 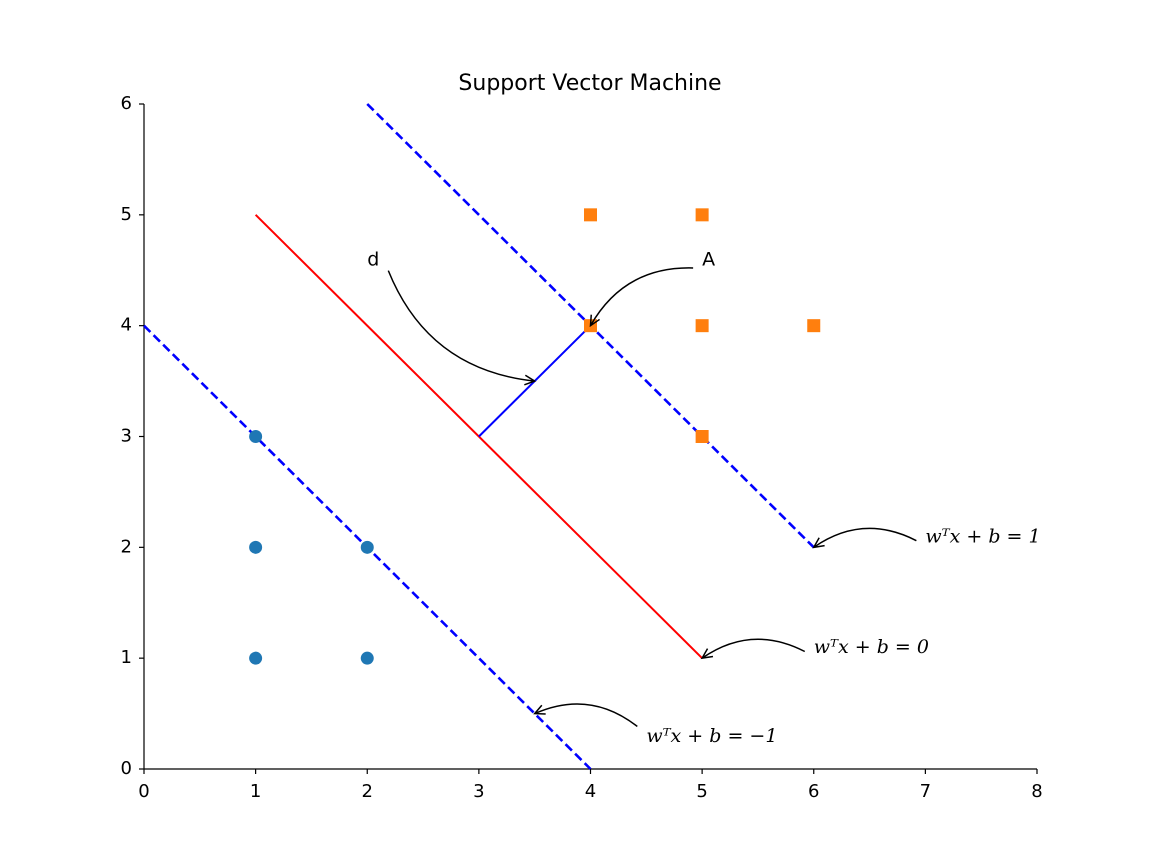 I want to click on y-tick-label: 6, so click(x=126, y=103).